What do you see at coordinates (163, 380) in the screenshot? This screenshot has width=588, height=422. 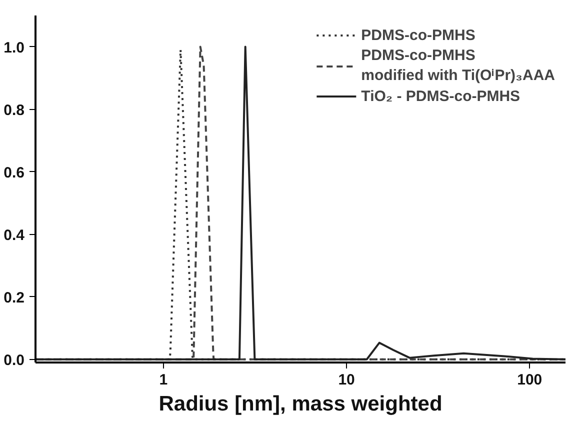 I see `x-tick-label: 1` at bounding box center [163, 380].